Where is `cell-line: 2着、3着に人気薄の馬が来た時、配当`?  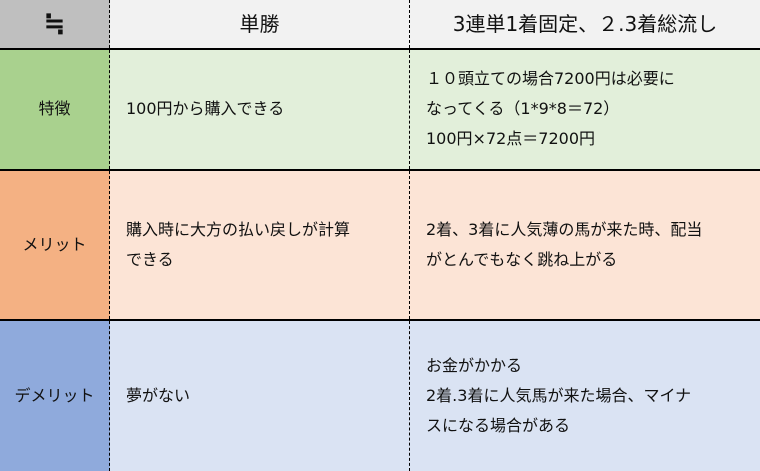
cell-line: 2着、3着に人気薄の馬が来た時、配当 is located at coordinates (564, 230).